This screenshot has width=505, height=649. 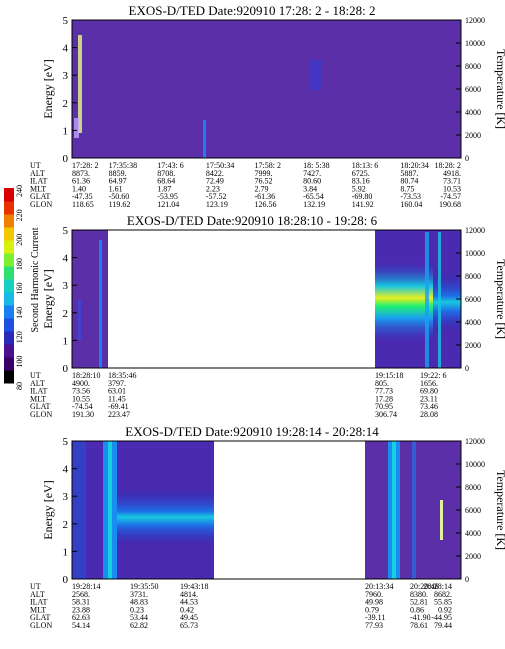 I want to click on orbit-cell: 69.80, so click(x=429, y=391).